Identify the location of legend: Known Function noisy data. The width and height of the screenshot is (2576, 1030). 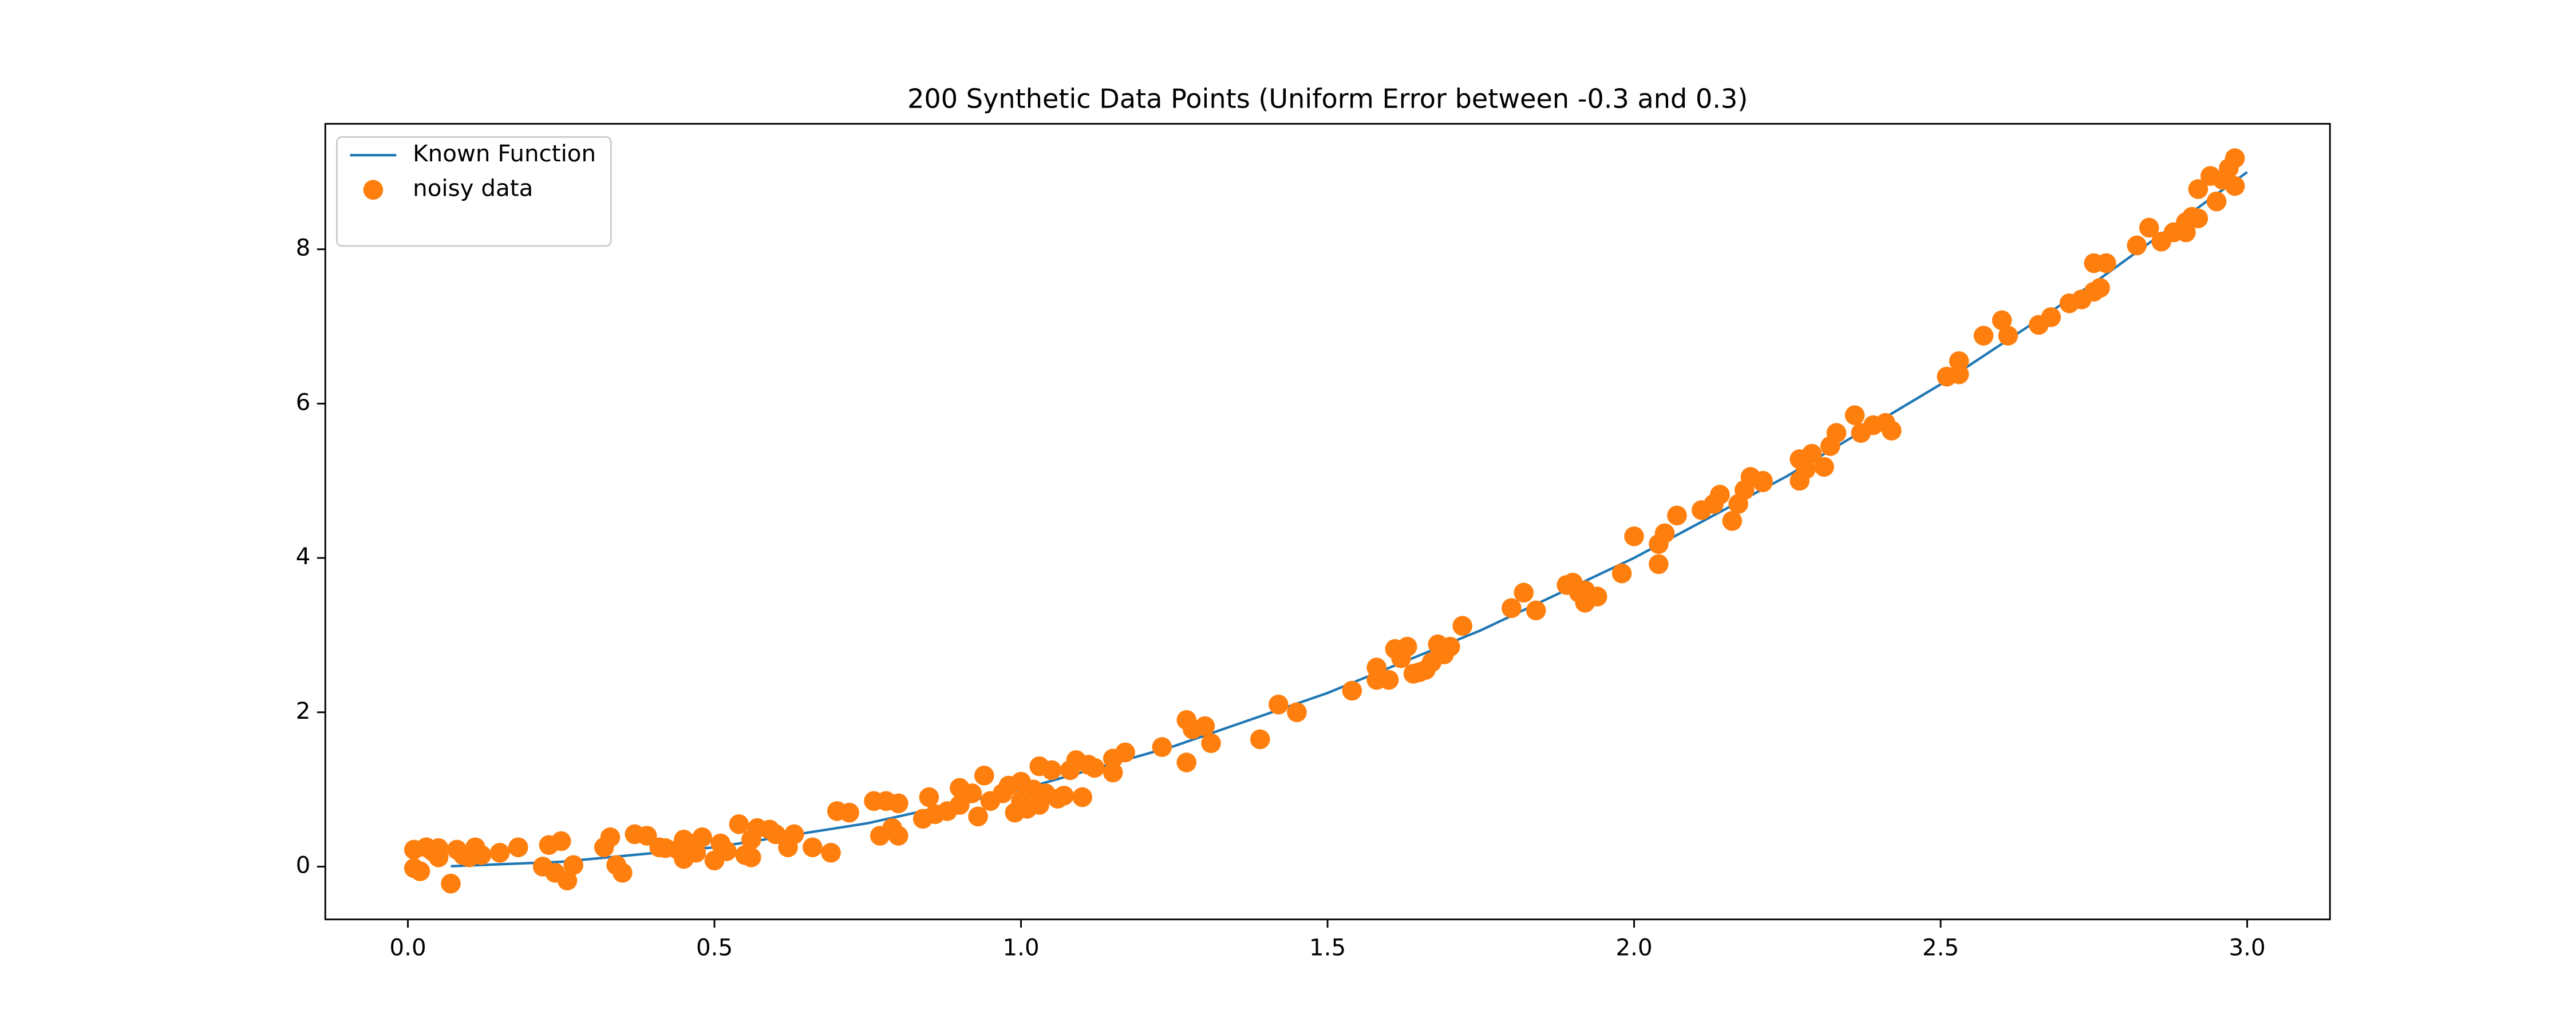
(474, 191).